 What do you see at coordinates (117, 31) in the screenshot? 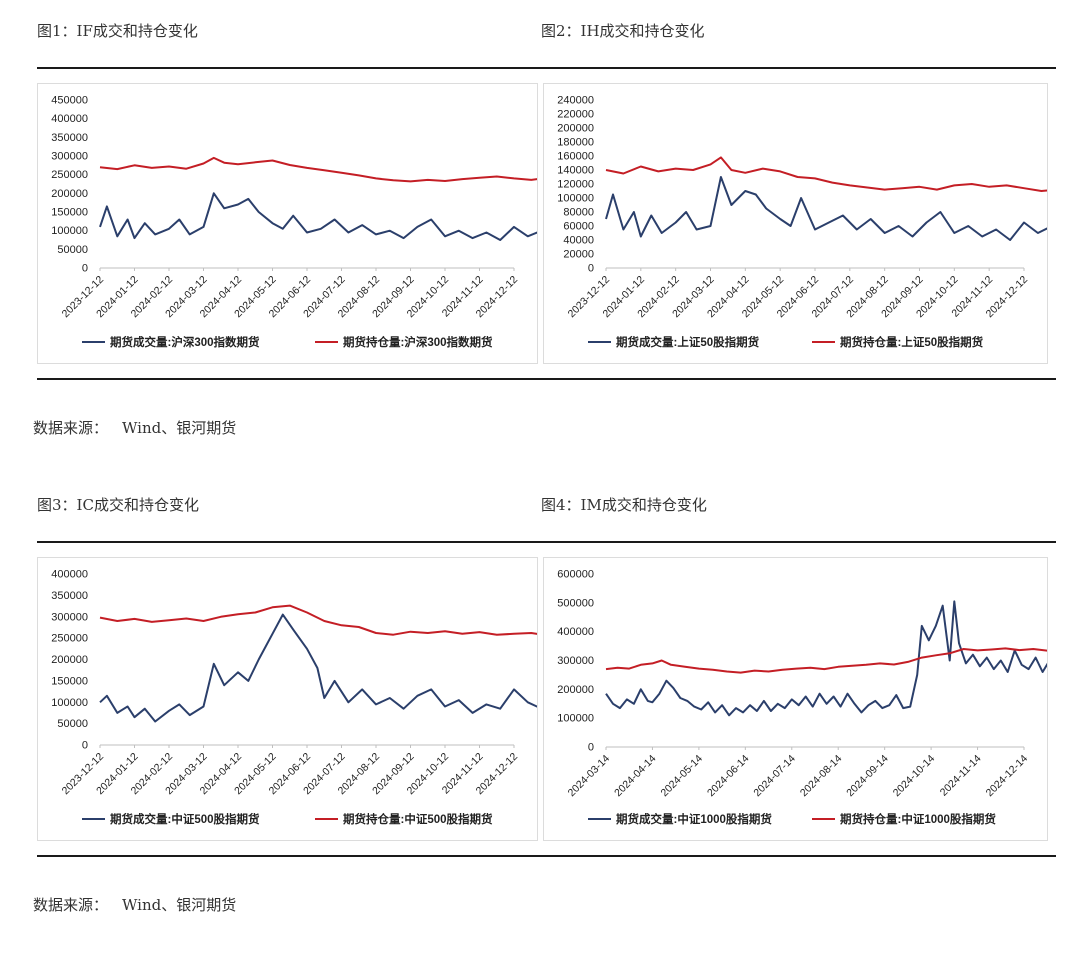
I see `figure-title-1: 图1：IF成交和持仓变化` at bounding box center [117, 31].